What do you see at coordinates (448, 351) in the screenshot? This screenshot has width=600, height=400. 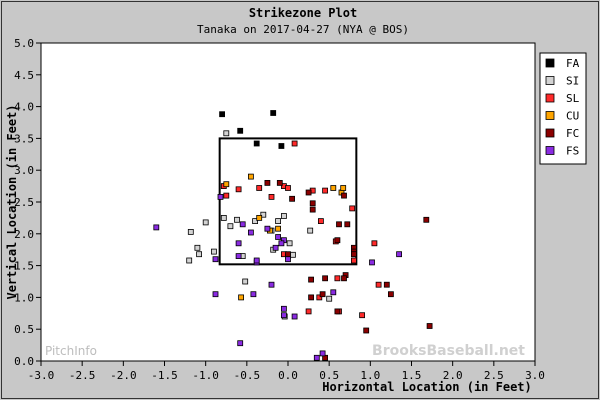 I see `watermark-brooksbaseball: BrooksBaseball.net` at bounding box center [448, 351].